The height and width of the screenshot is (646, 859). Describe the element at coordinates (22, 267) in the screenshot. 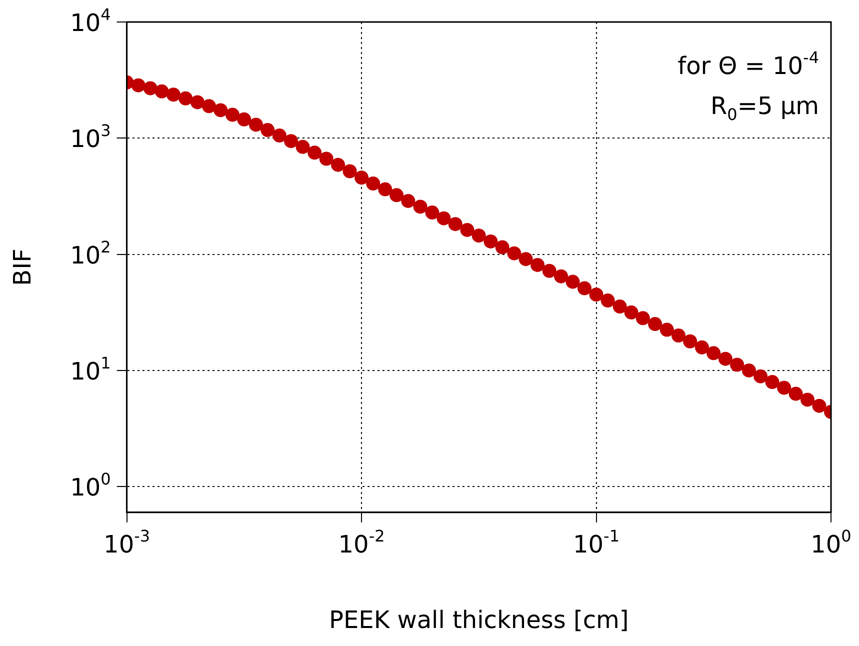

I see `y-axis-title: BIF` at that location.